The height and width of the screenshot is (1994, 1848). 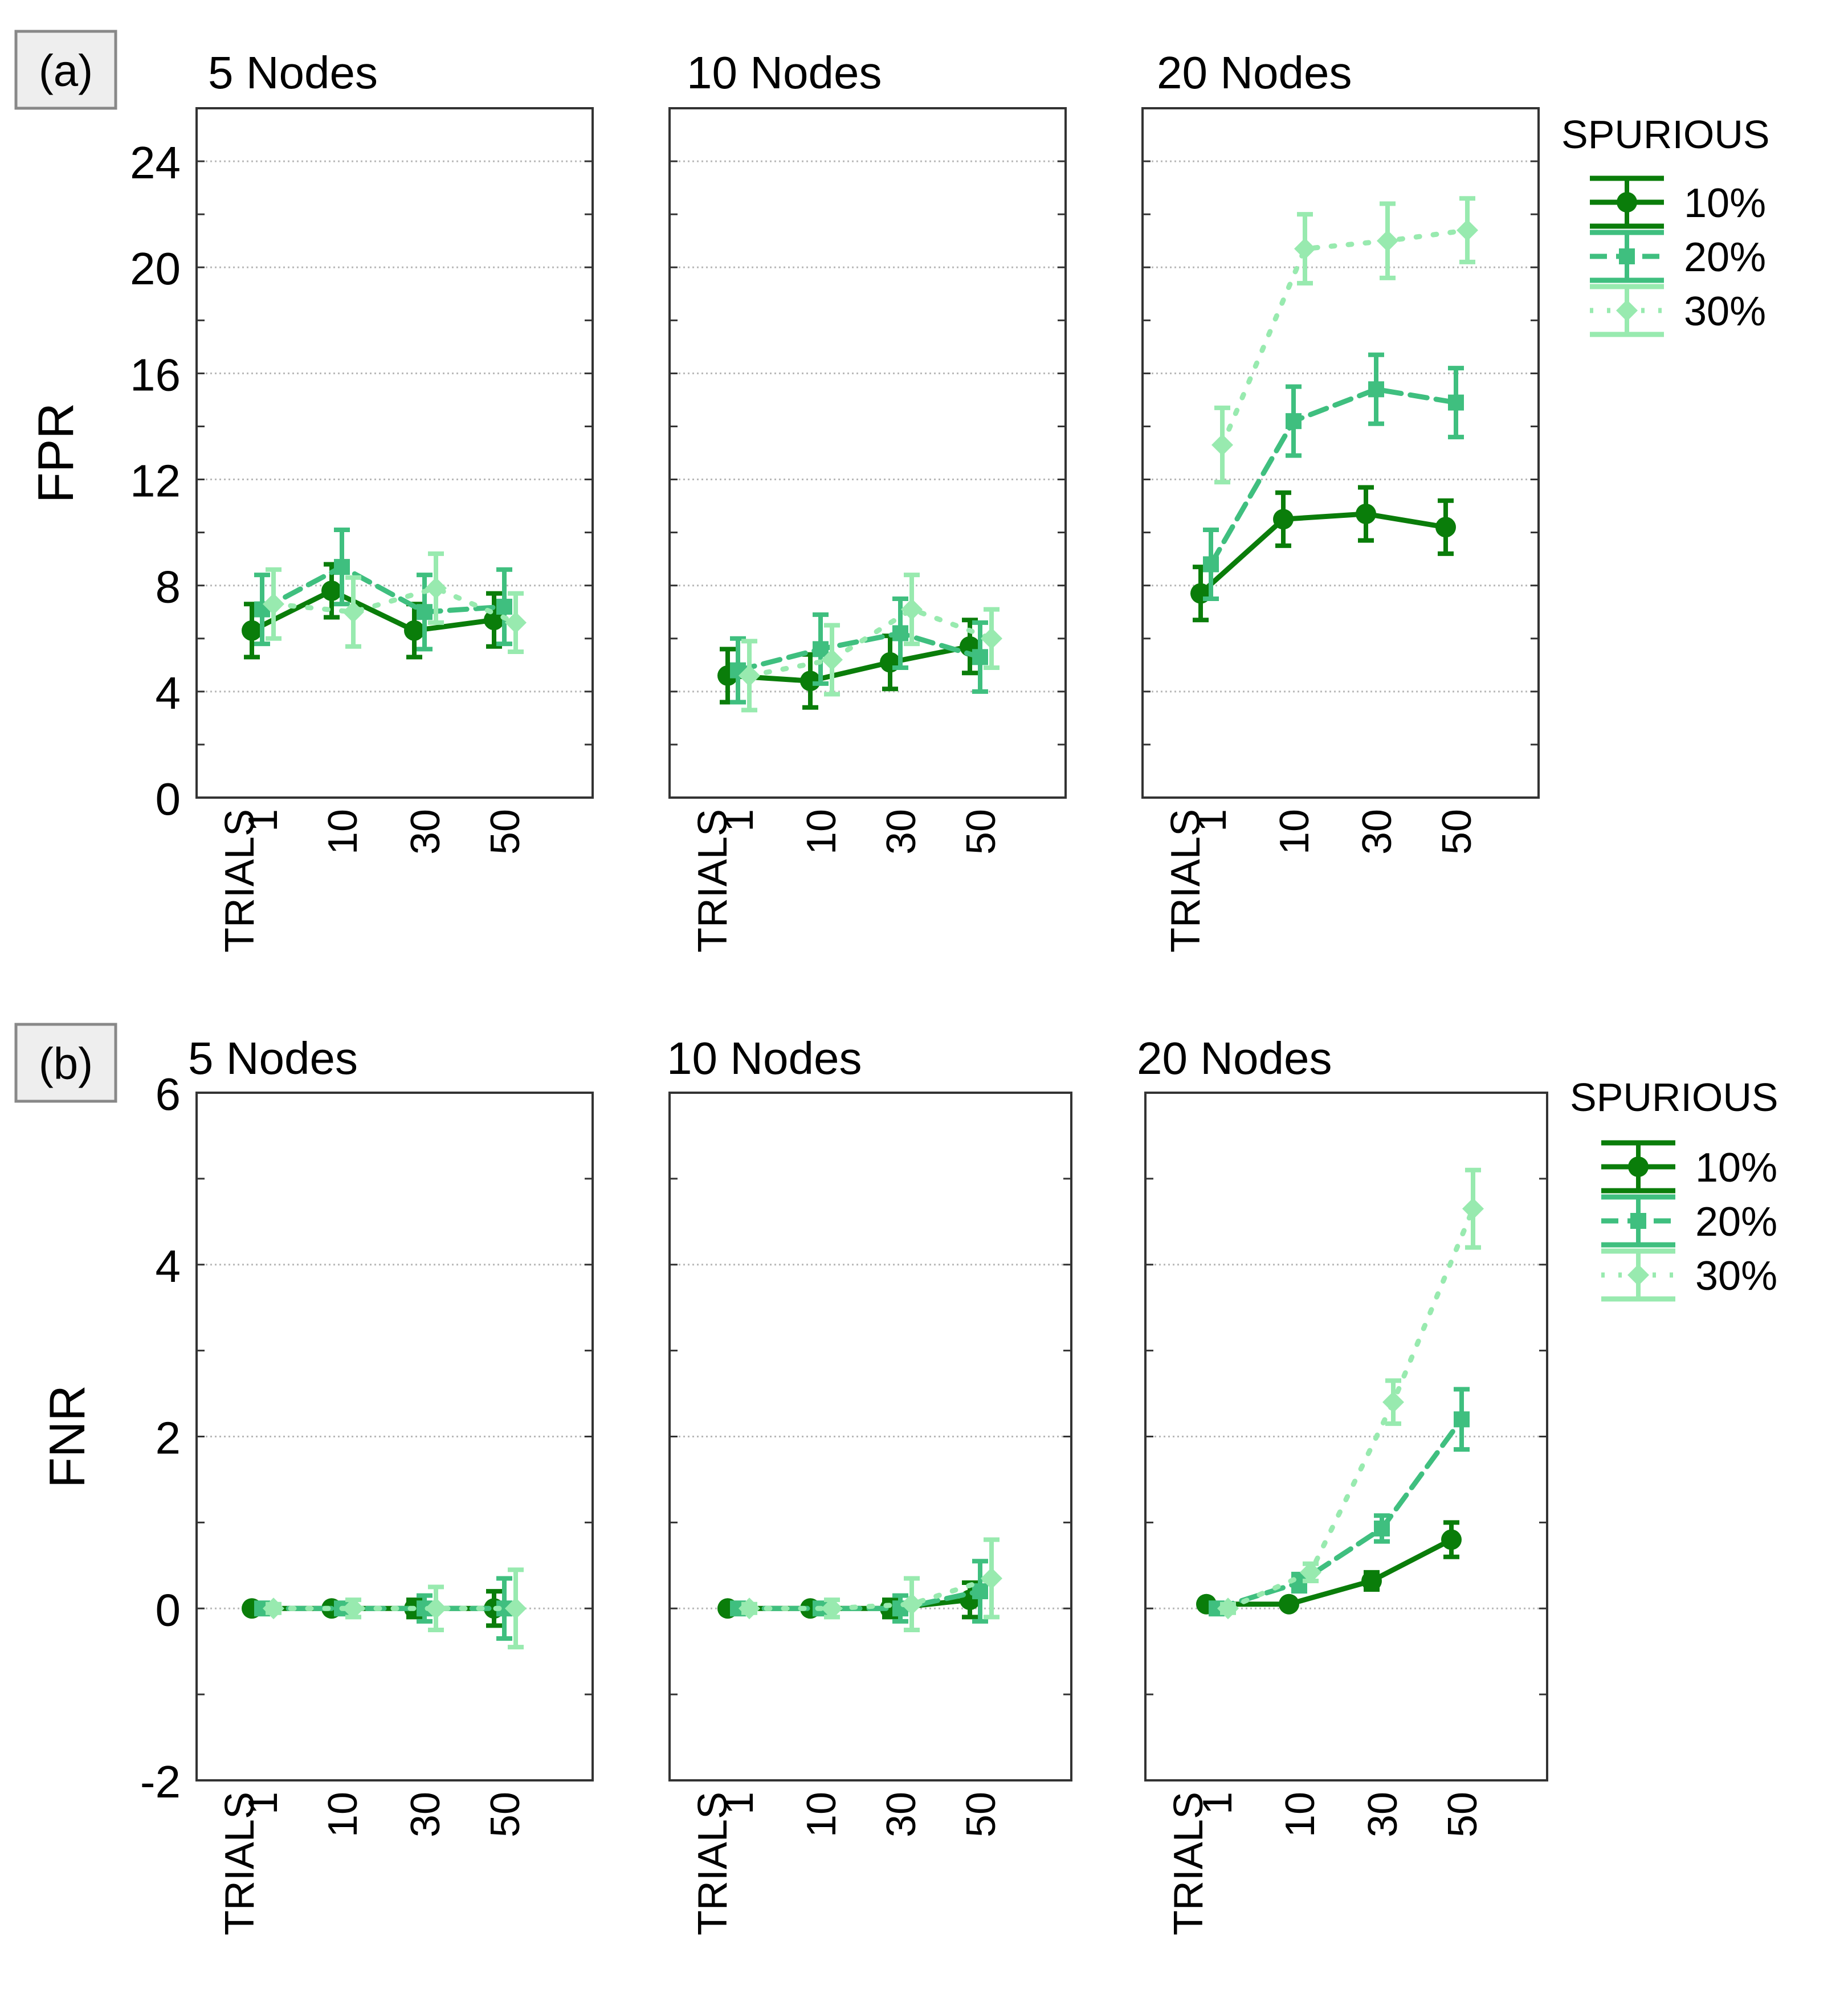 What do you see at coordinates (168, 1438) in the screenshot?
I see `y-tick-label: 2` at bounding box center [168, 1438].